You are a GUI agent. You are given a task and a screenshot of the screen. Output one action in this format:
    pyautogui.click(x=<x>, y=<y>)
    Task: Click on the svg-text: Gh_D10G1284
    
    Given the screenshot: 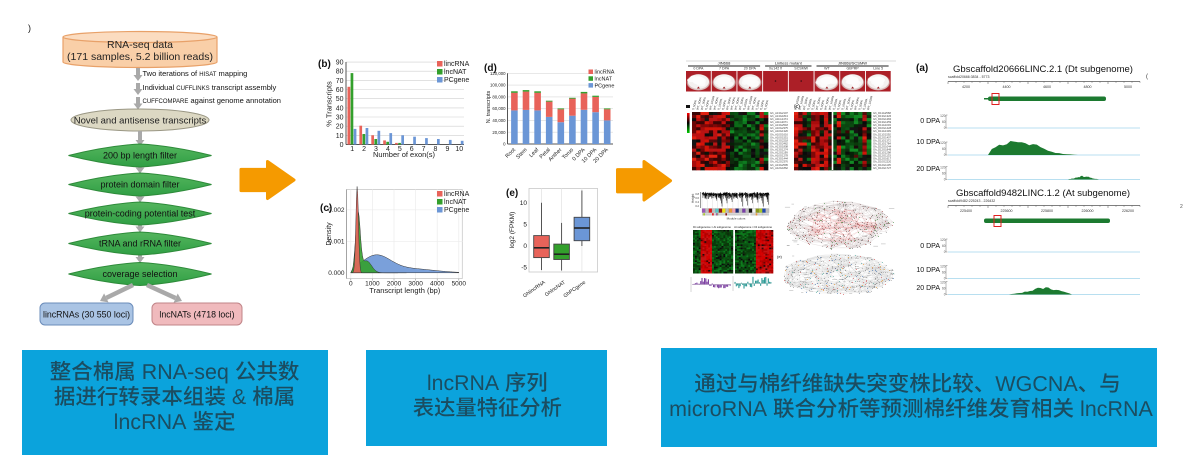 What is the action you would take?
    pyautogui.click(x=882, y=119)
    